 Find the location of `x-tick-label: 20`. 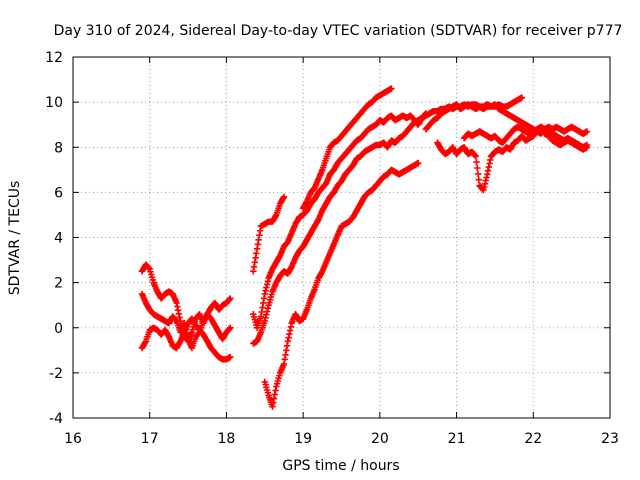

x-tick-label: 20 is located at coordinates (380, 439).